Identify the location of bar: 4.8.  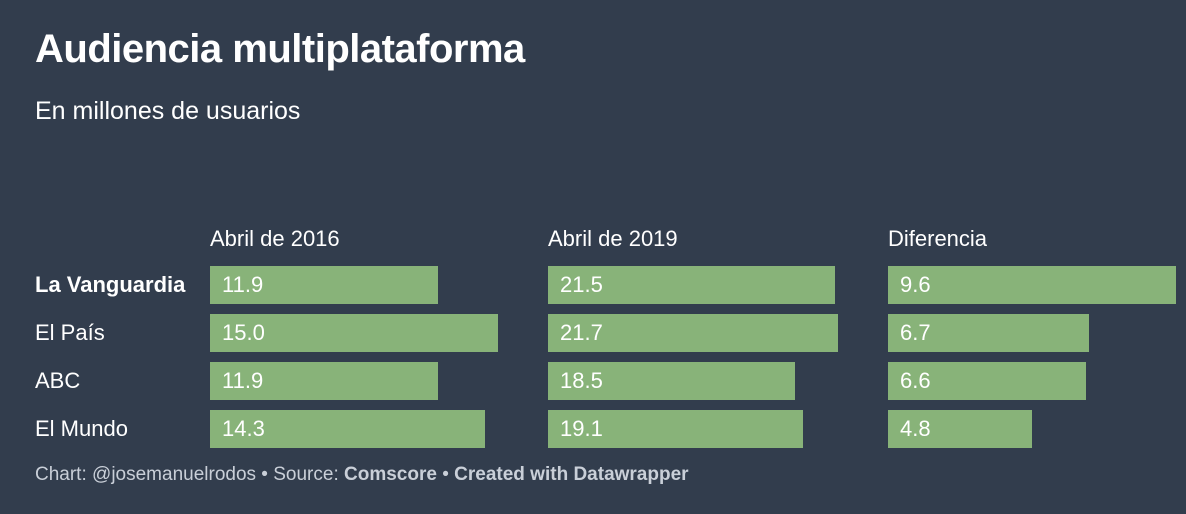
(960, 429).